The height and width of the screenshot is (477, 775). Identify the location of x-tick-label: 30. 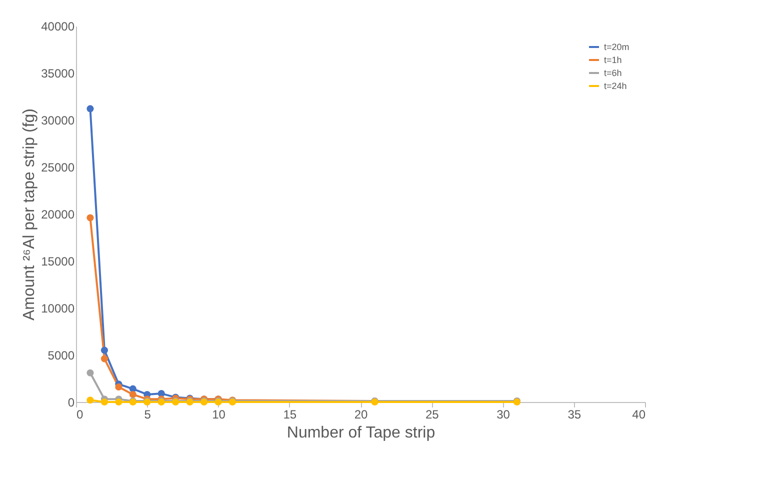
(503, 415).